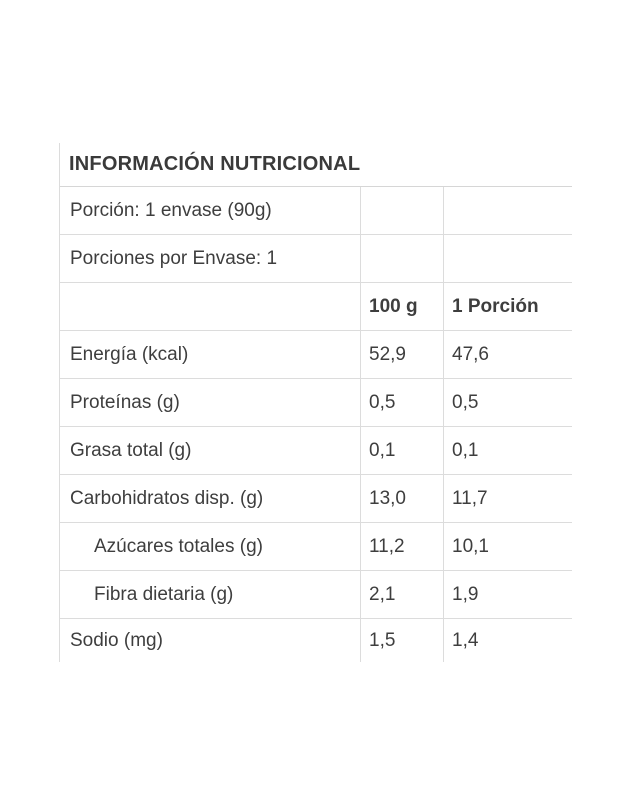  Describe the element at coordinates (178, 546) in the screenshot. I see `nutrient-label: Azúcares totales (g)` at that location.